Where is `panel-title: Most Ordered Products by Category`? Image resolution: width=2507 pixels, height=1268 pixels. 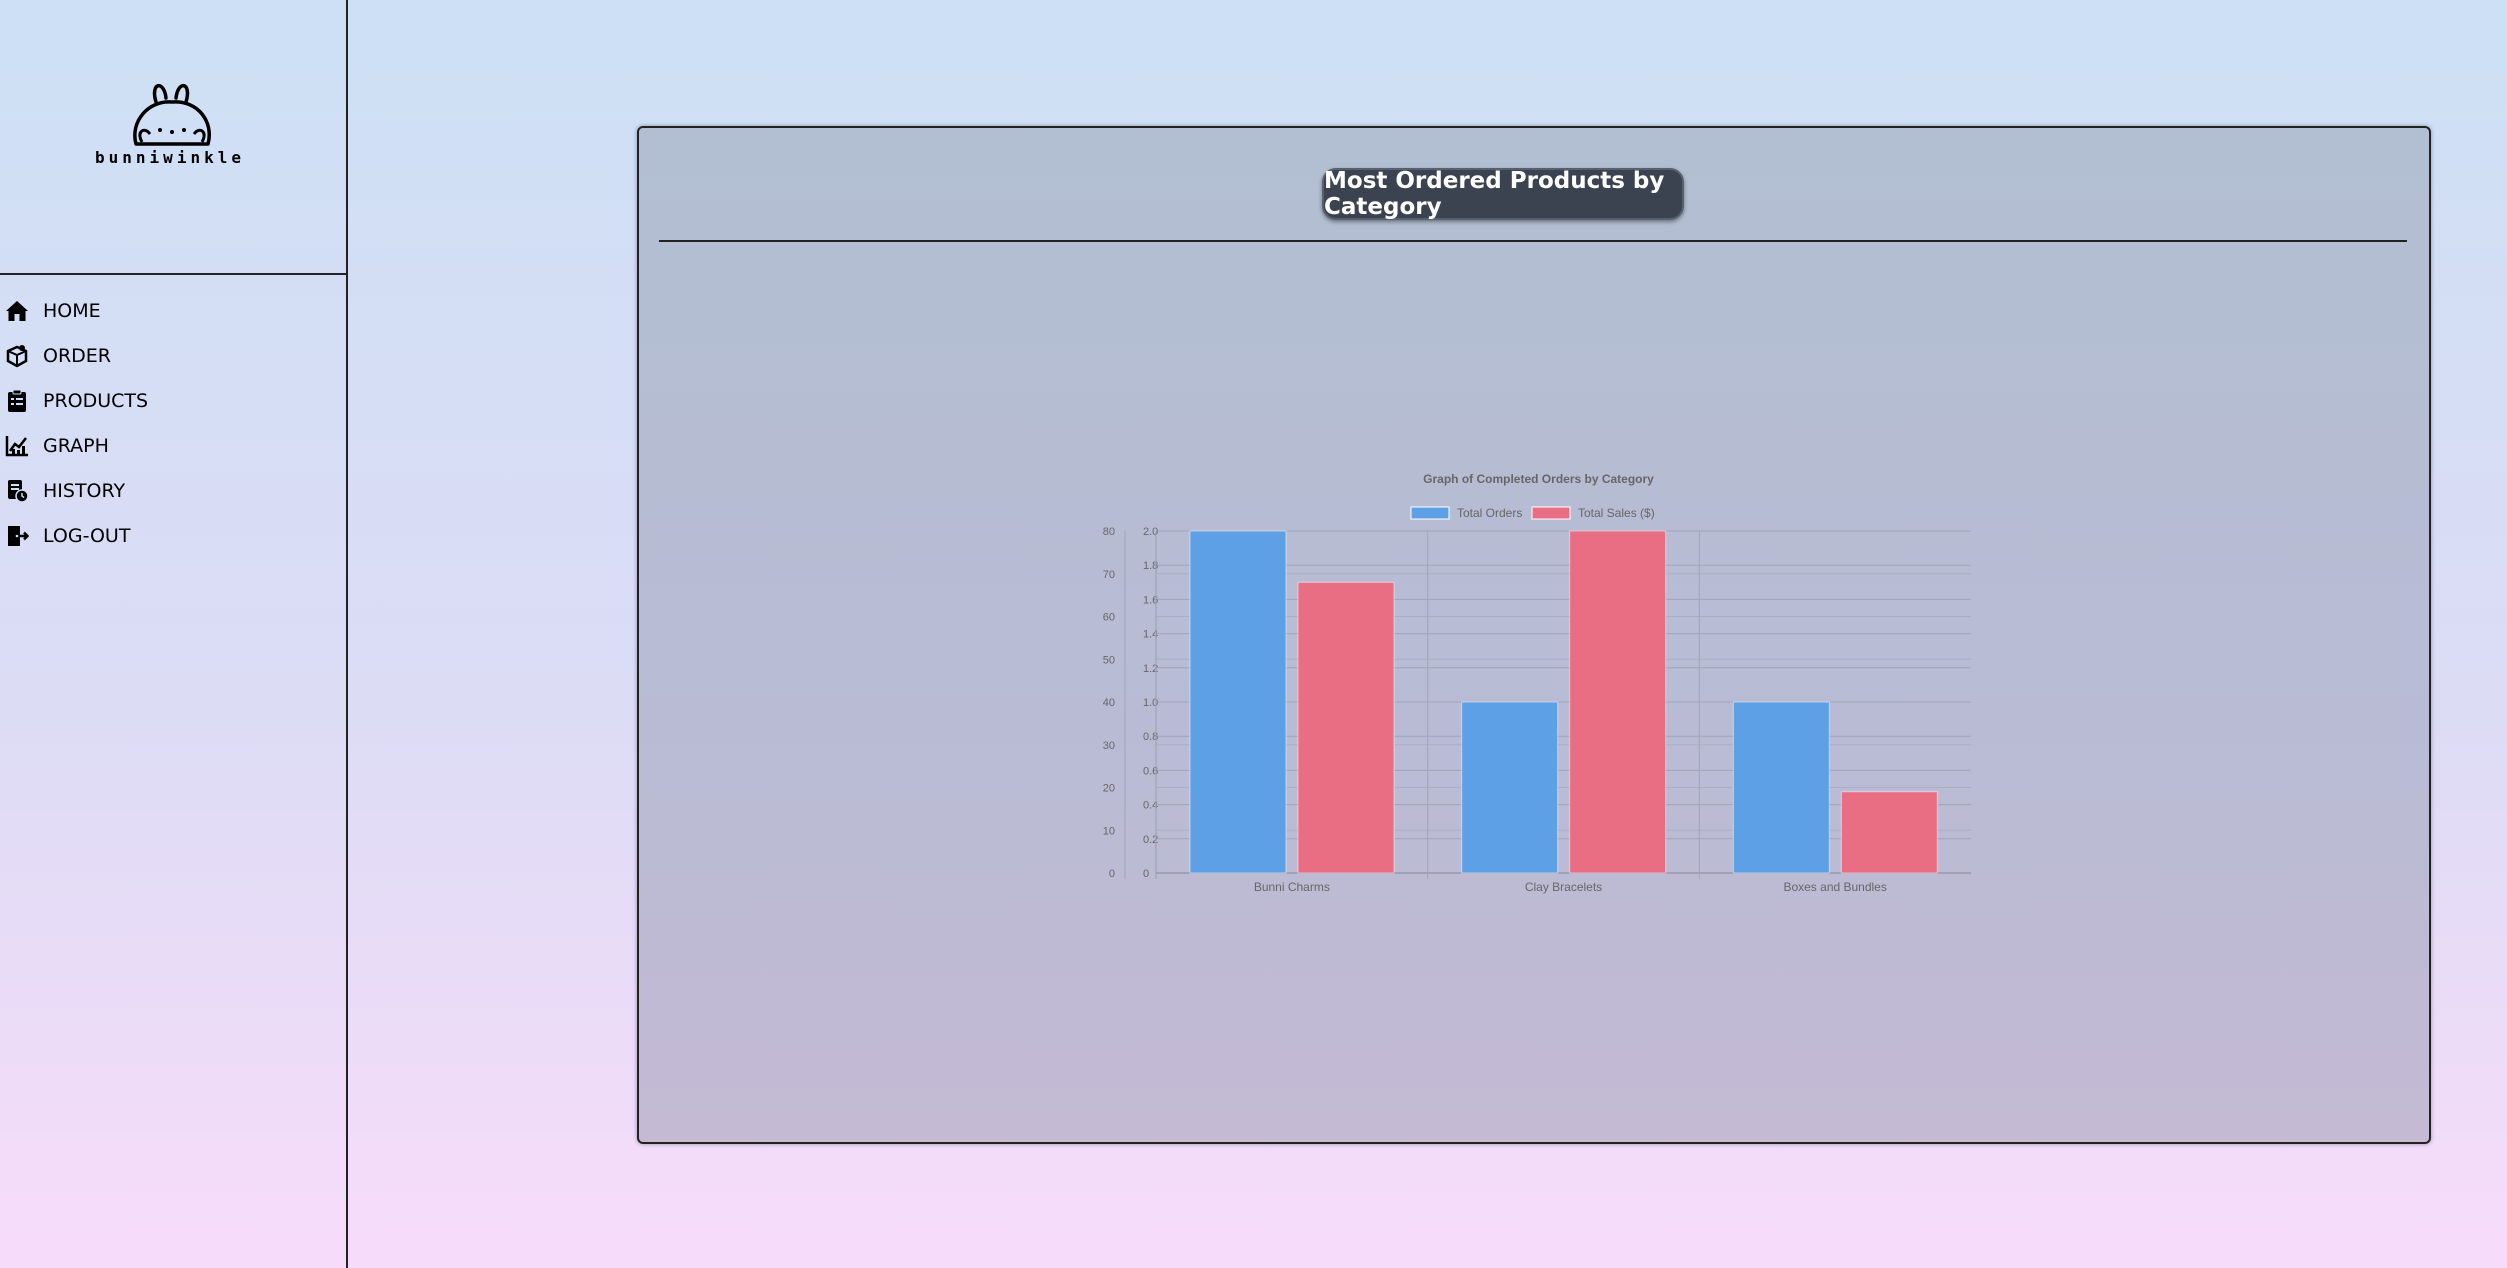 panel-title: Most Ordered Products by Category is located at coordinates (1503, 194).